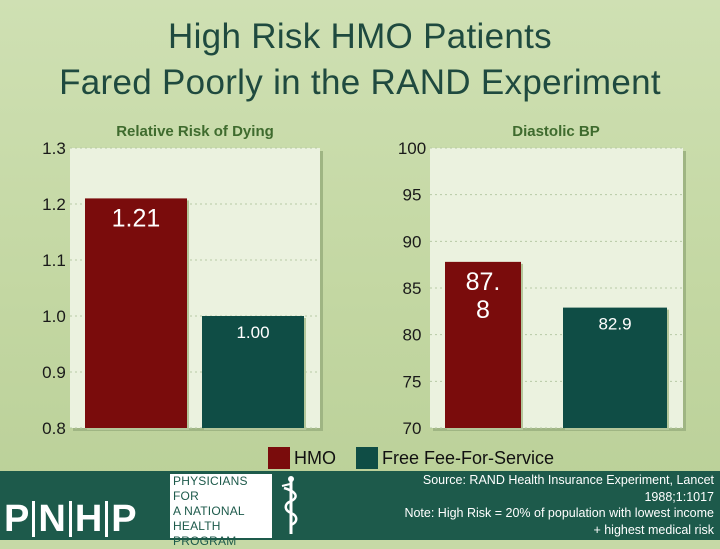 This screenshot has height=549, width=720. Describe the element at coordinates (483, 282) in the screenshot. I see `bar-value-label-line: 87.` at that location.